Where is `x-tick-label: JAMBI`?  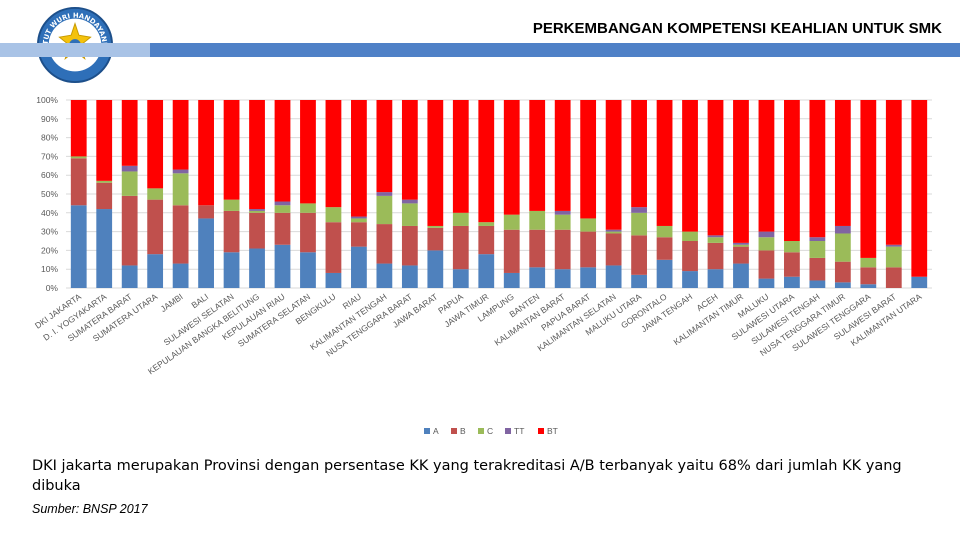
x-tick-label: JAMBI is located at coordinates (172, 302).